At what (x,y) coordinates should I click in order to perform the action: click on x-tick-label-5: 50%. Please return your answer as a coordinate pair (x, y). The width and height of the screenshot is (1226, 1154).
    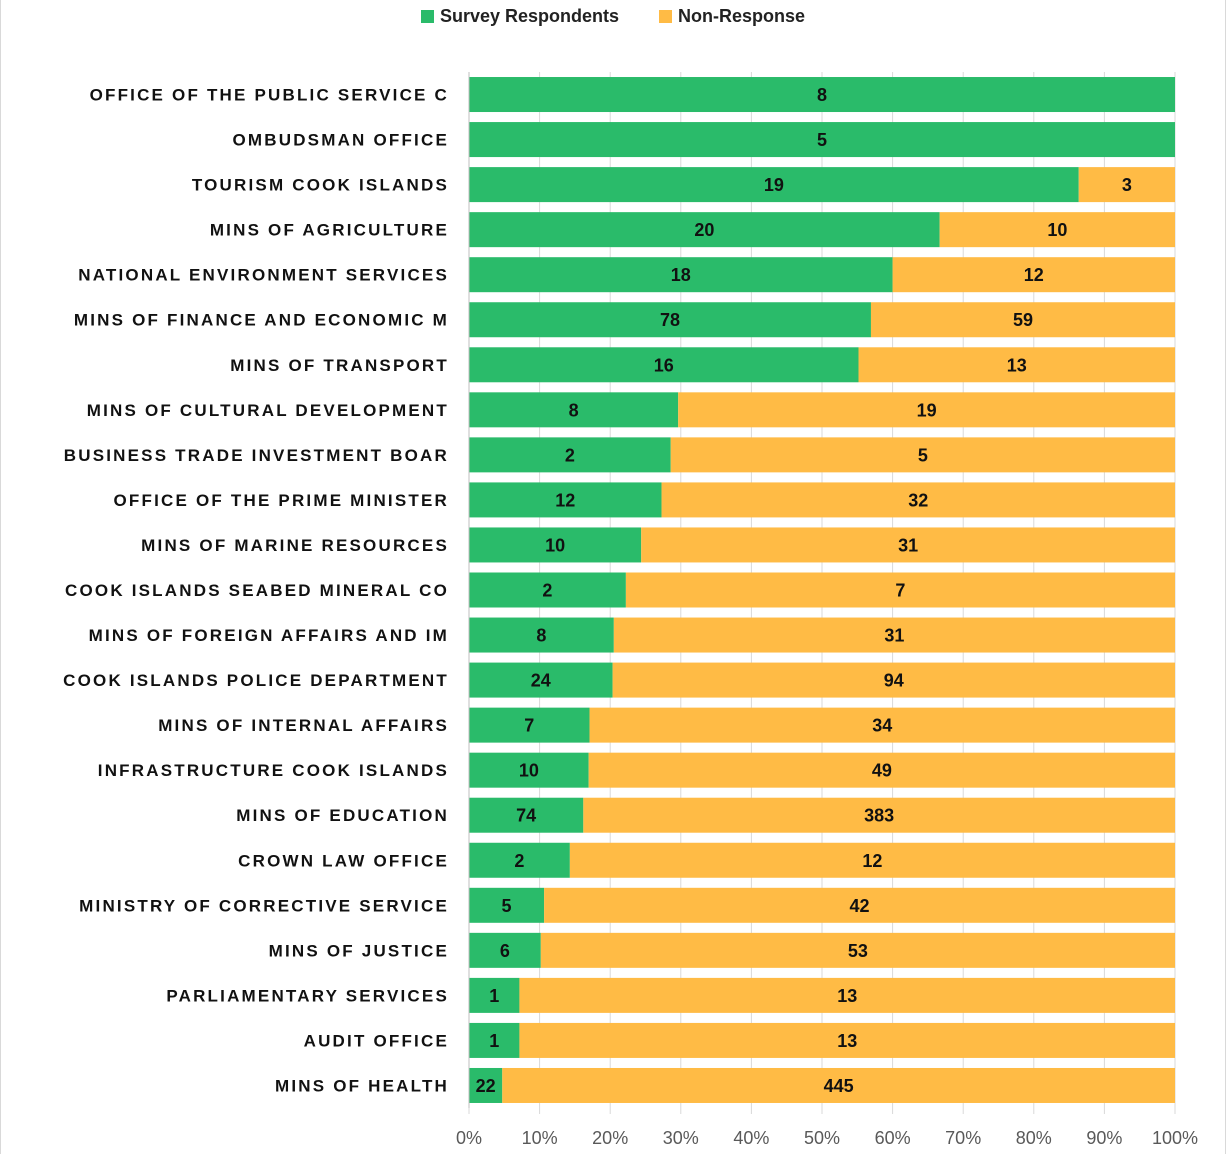
    Looking at the image, I should click on (822, 1138).